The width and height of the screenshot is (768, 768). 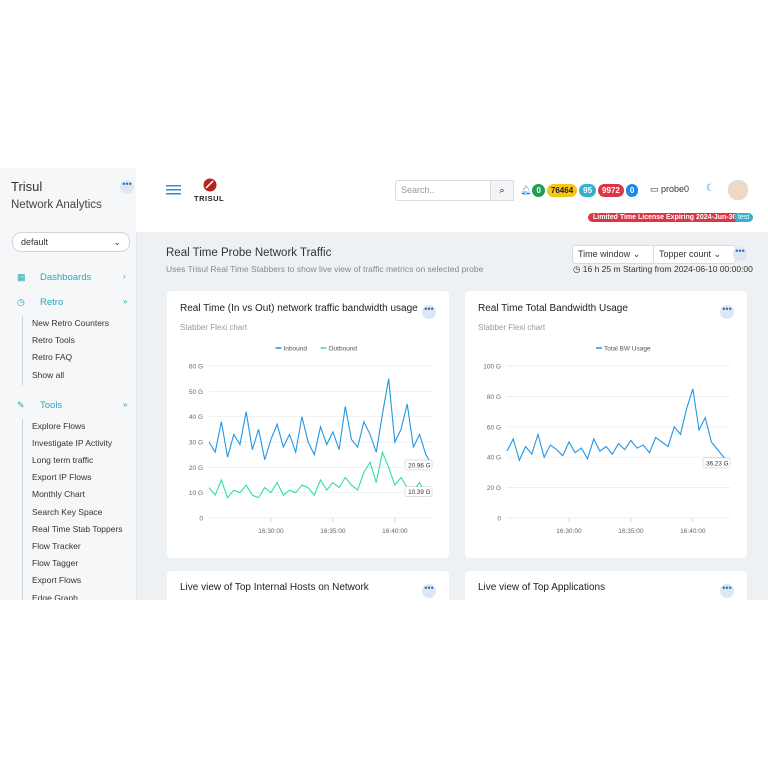 I want to click on legend-label: Outbound, so click(x=343, y=349).